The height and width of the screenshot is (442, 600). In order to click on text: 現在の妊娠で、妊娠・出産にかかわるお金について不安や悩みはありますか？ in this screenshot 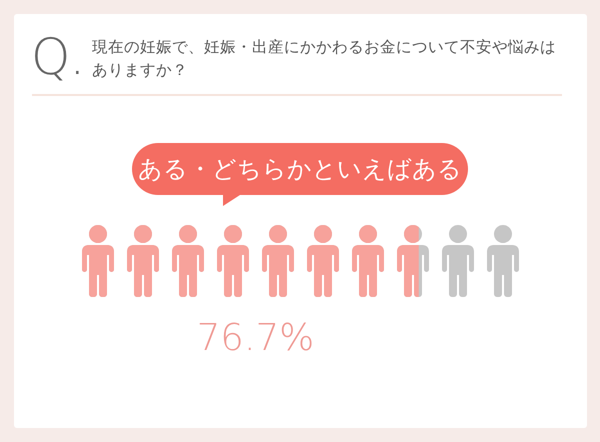, I will do `click(324, 59)`.